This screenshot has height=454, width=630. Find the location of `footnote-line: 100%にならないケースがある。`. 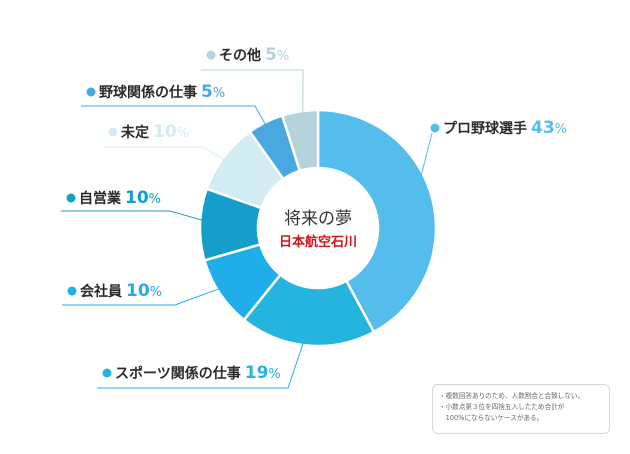

footnote-line: 100%にならないケースがある。 is located at coordinates (491, 418).